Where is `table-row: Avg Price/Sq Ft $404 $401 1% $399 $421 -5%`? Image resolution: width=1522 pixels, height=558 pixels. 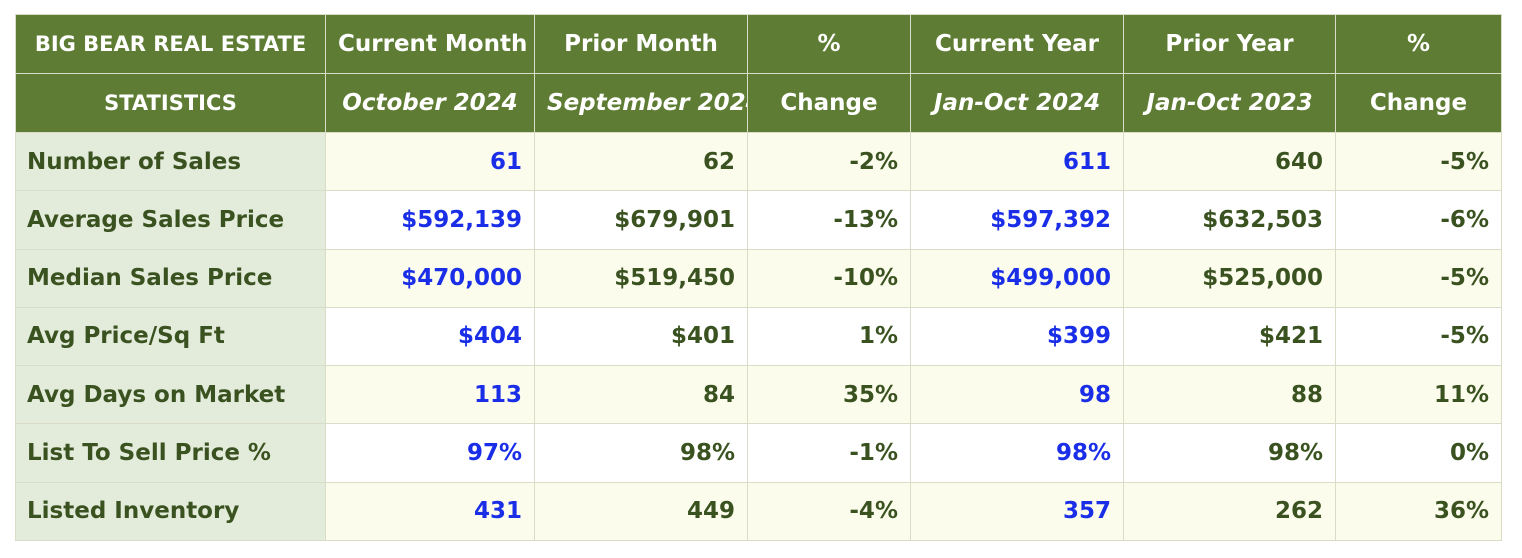
table-row: Avg Price/Sq Ft $404 $401 1% $399 $421 -5% is located at coordinates (758, 336).